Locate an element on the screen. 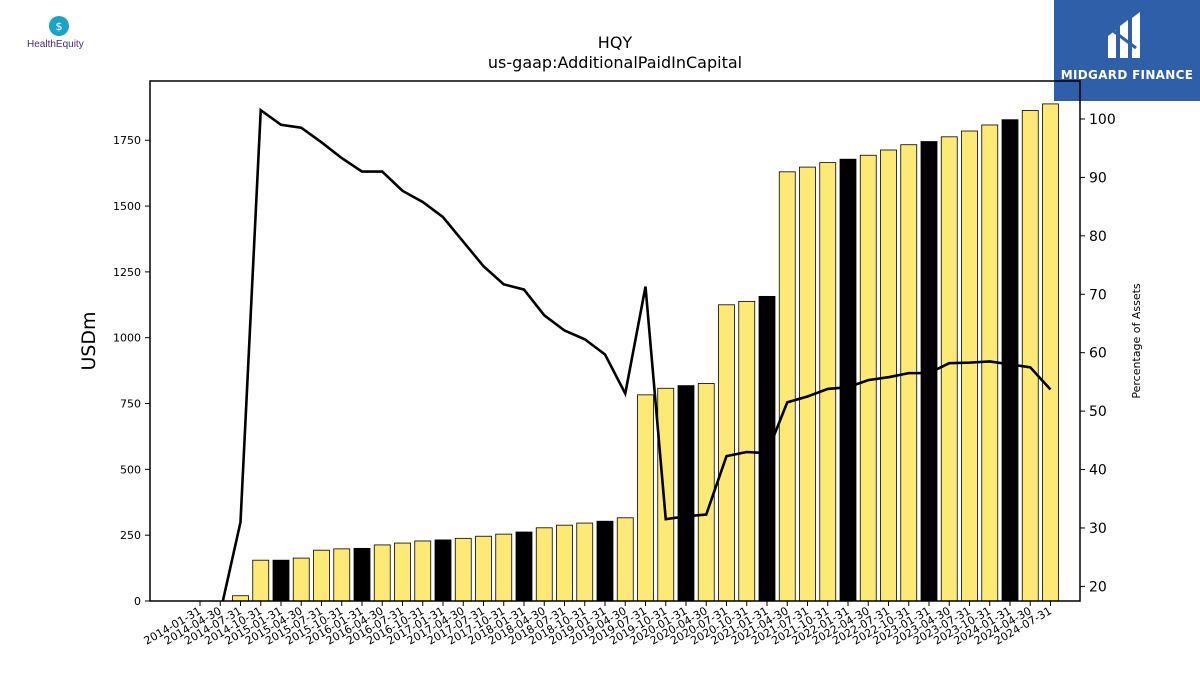  brand-logo: MIDGARD FINANCE is located at coordinates (1127, 50).